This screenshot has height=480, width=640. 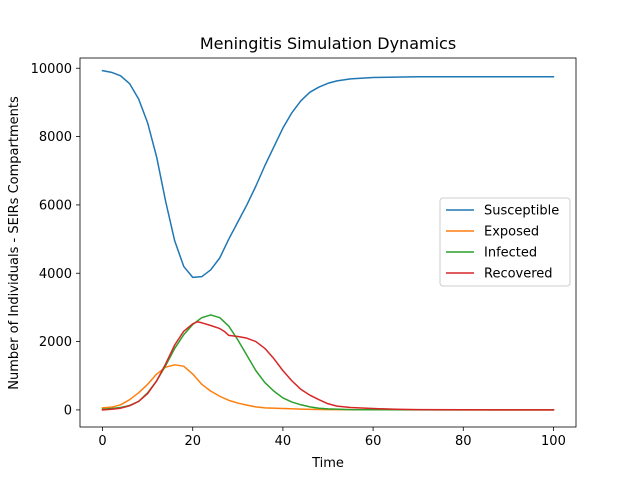 I want to click on y-tick-label: 8000, so click(x=55, y=137).